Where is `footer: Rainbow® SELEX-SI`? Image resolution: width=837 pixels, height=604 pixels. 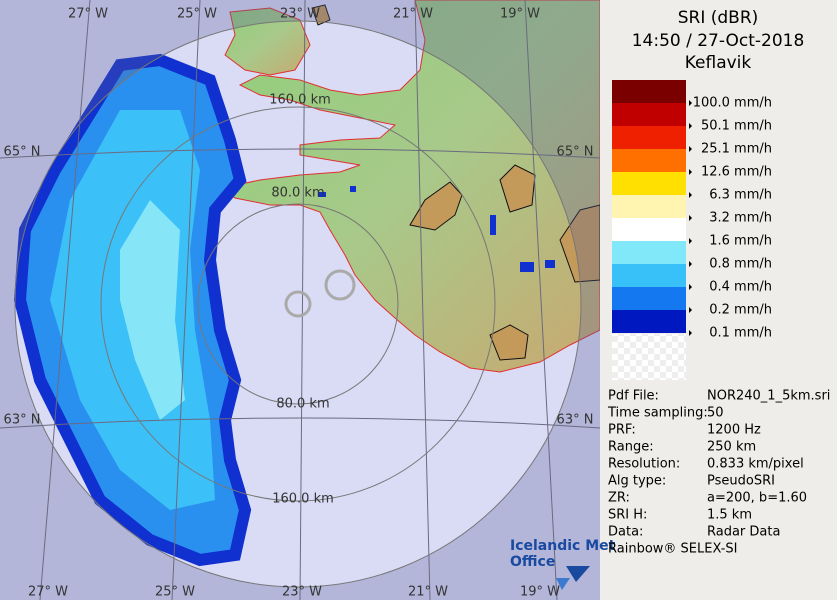 footer: Rainbow® SELEX-SI is located at coordinates (673, 549).